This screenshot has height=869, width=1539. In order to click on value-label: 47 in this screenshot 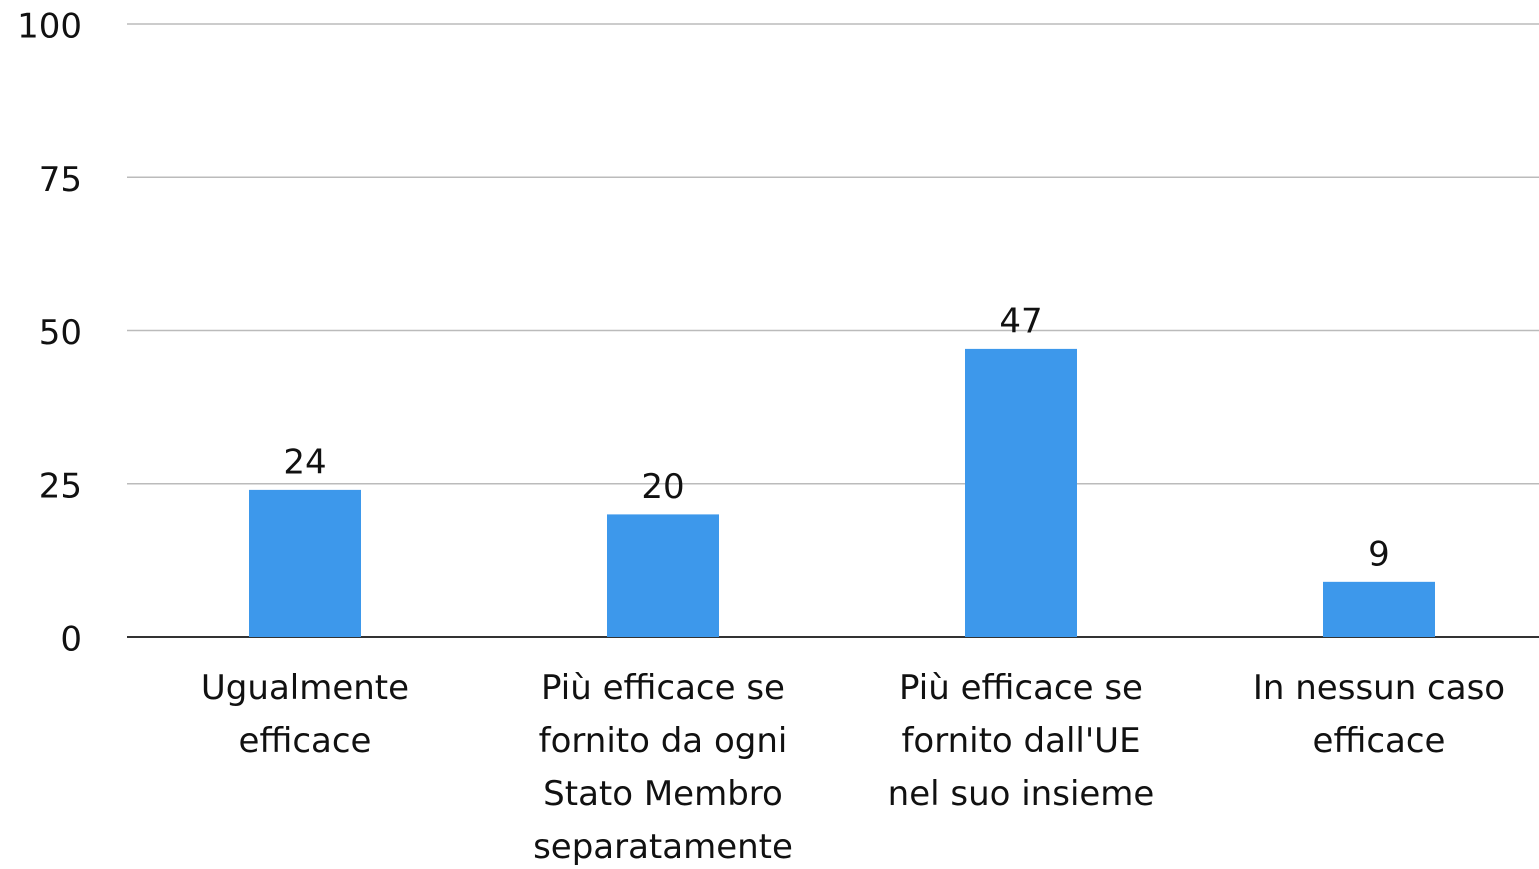, I will do `click(1020, 321)`.